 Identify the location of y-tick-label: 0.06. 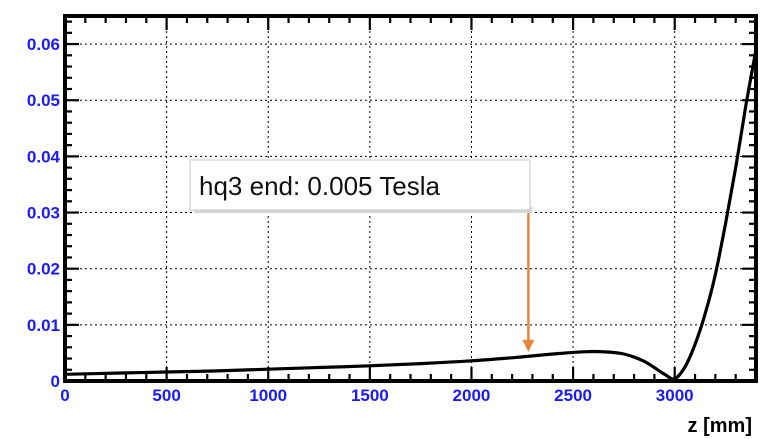
(43, 44).